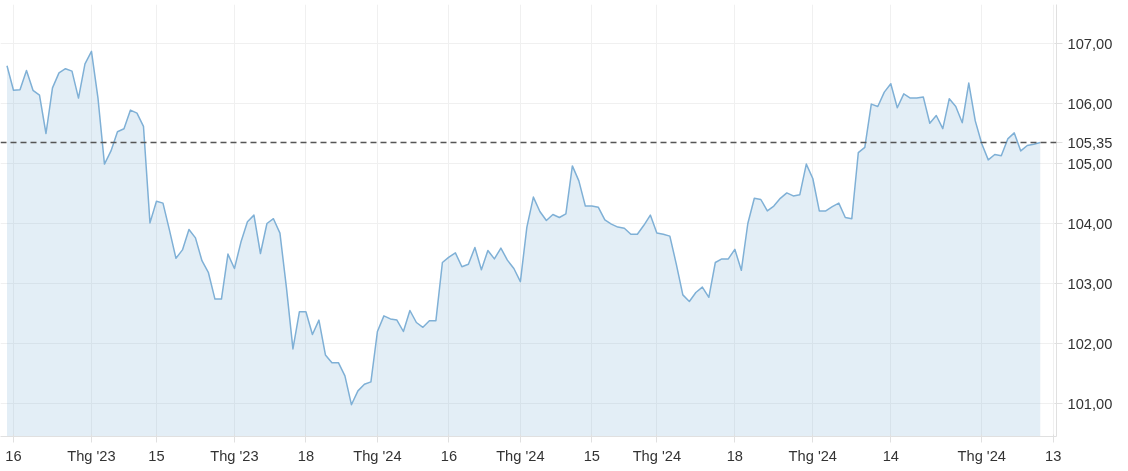  What do you see at coordinates (1090, 343) in the screenshot?
I see `y-tick-label: 102,00` at bounding box center [1090, 343].